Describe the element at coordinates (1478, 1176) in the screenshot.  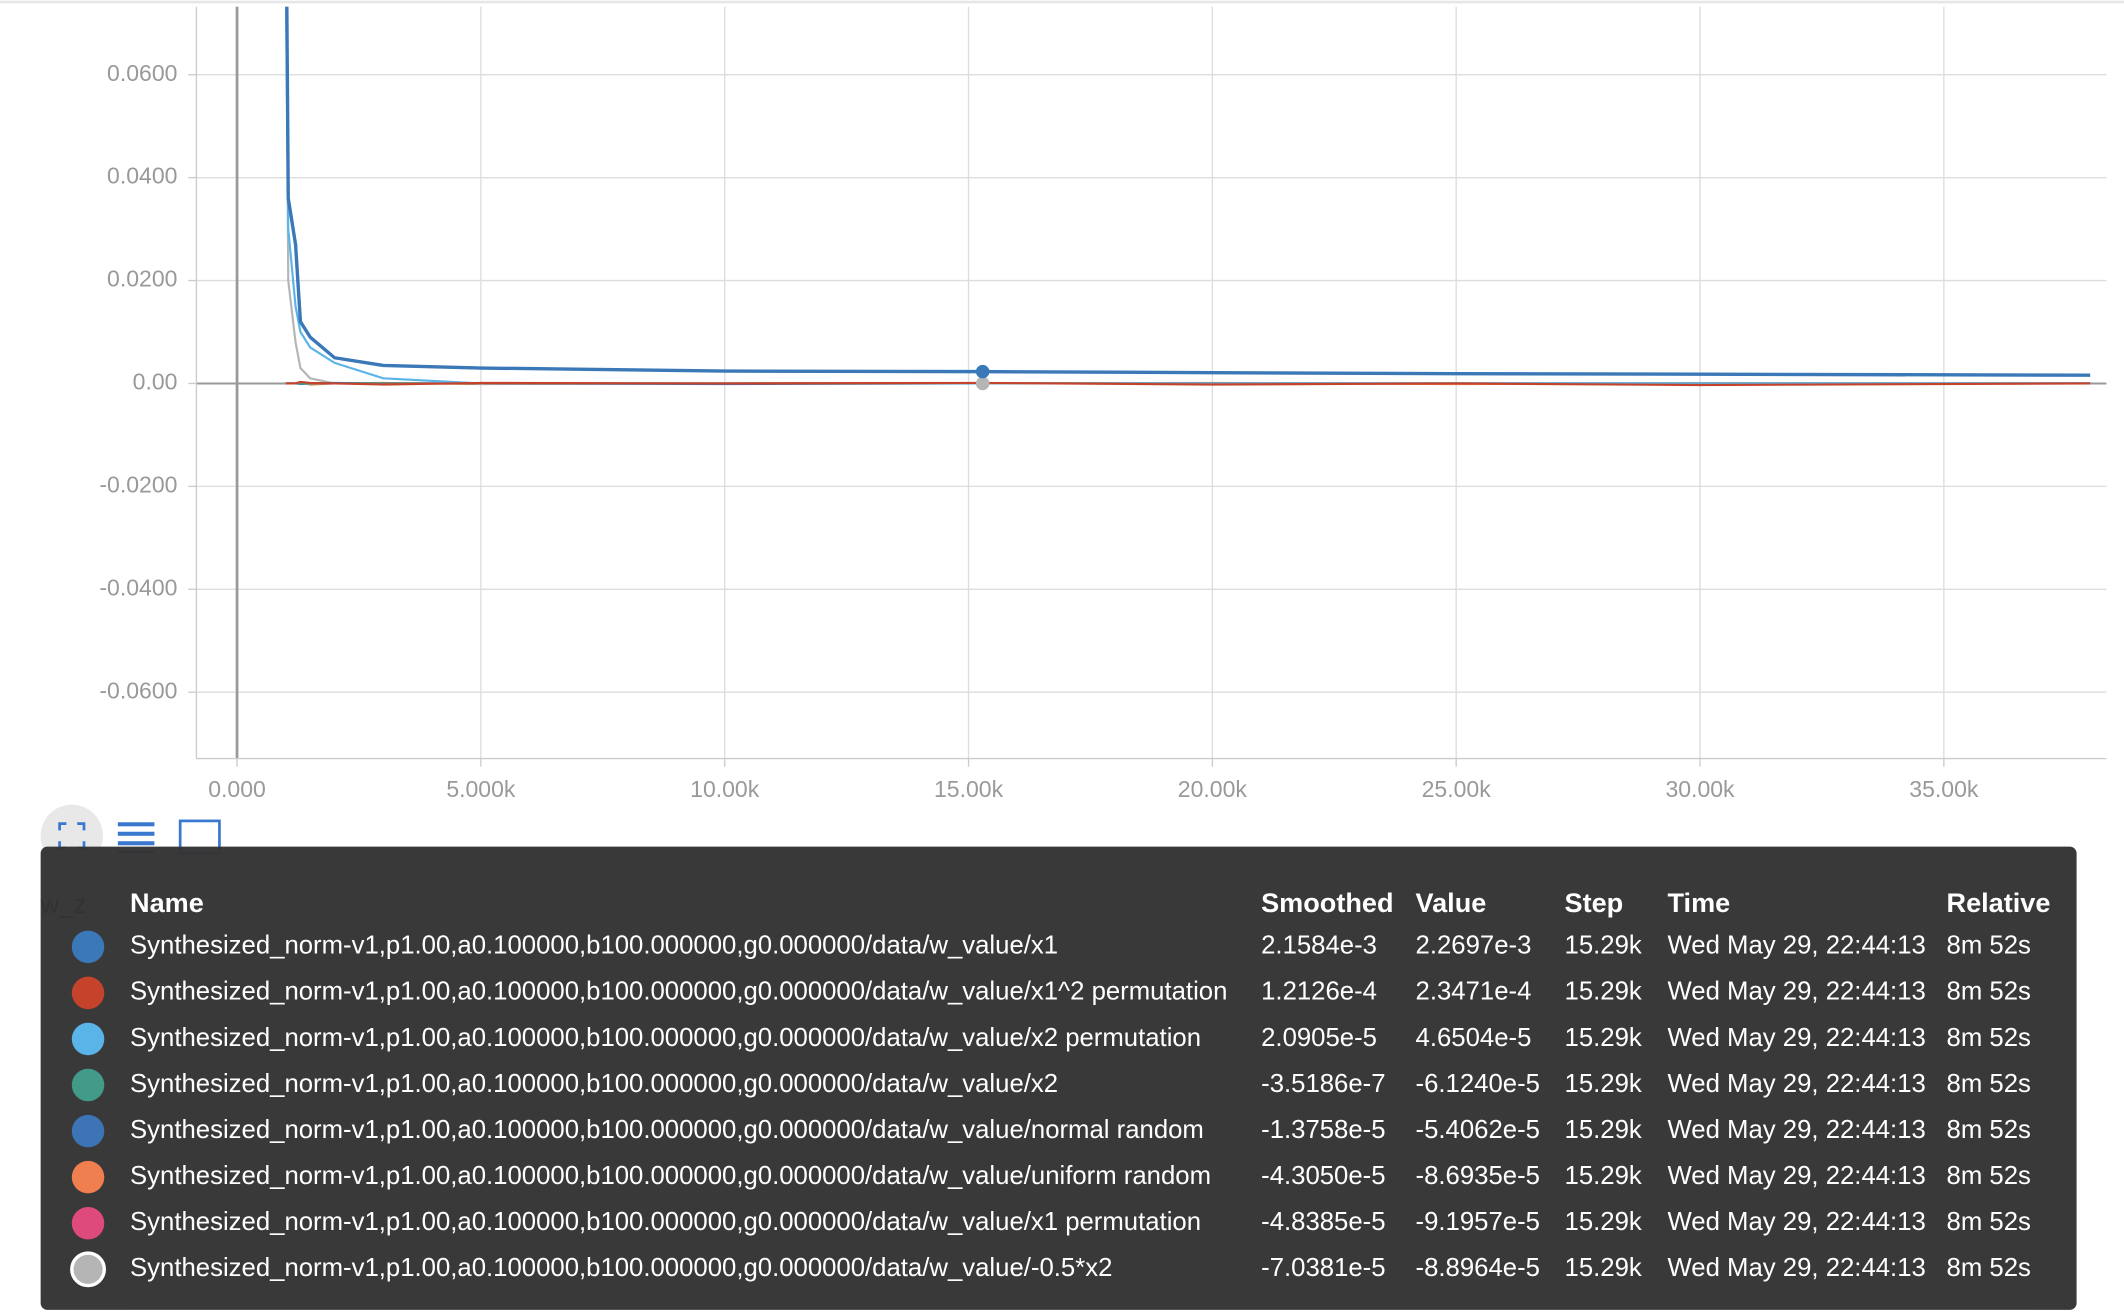
I see `cell: -8.6935e-5` at that location.